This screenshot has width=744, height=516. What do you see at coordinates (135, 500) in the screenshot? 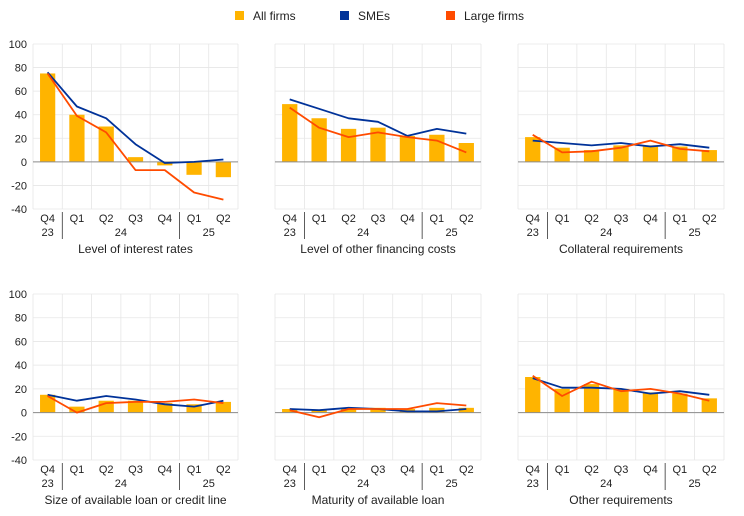
I see `panel-title: Size of available loan or credit line` at bounding box center [135, 500].